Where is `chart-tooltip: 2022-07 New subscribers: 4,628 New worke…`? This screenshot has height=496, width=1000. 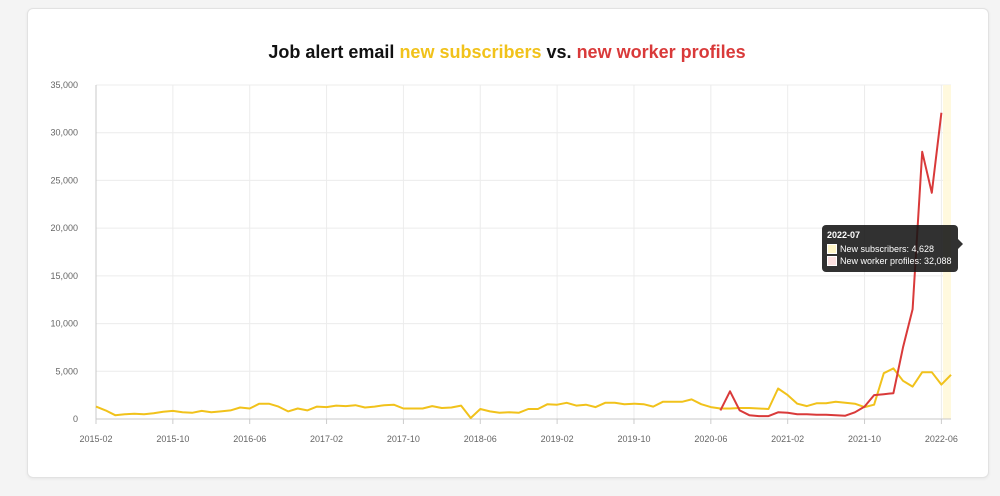
chart-tooltip: 2022-07 New subscribers: 4,628 New worke… is located at coordinates (892, 248).